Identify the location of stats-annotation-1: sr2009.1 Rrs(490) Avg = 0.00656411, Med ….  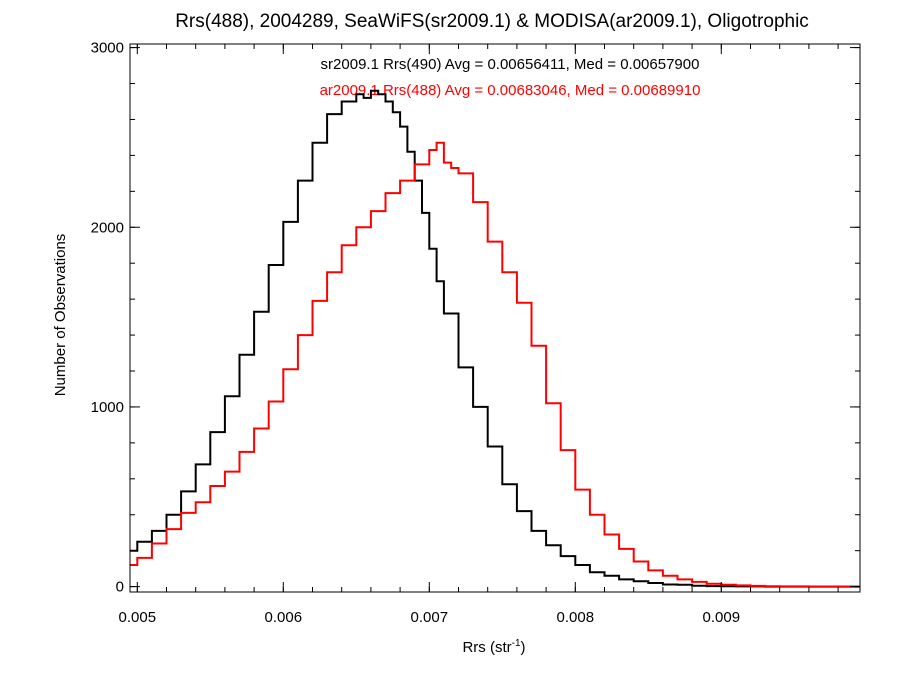
(510, 64).